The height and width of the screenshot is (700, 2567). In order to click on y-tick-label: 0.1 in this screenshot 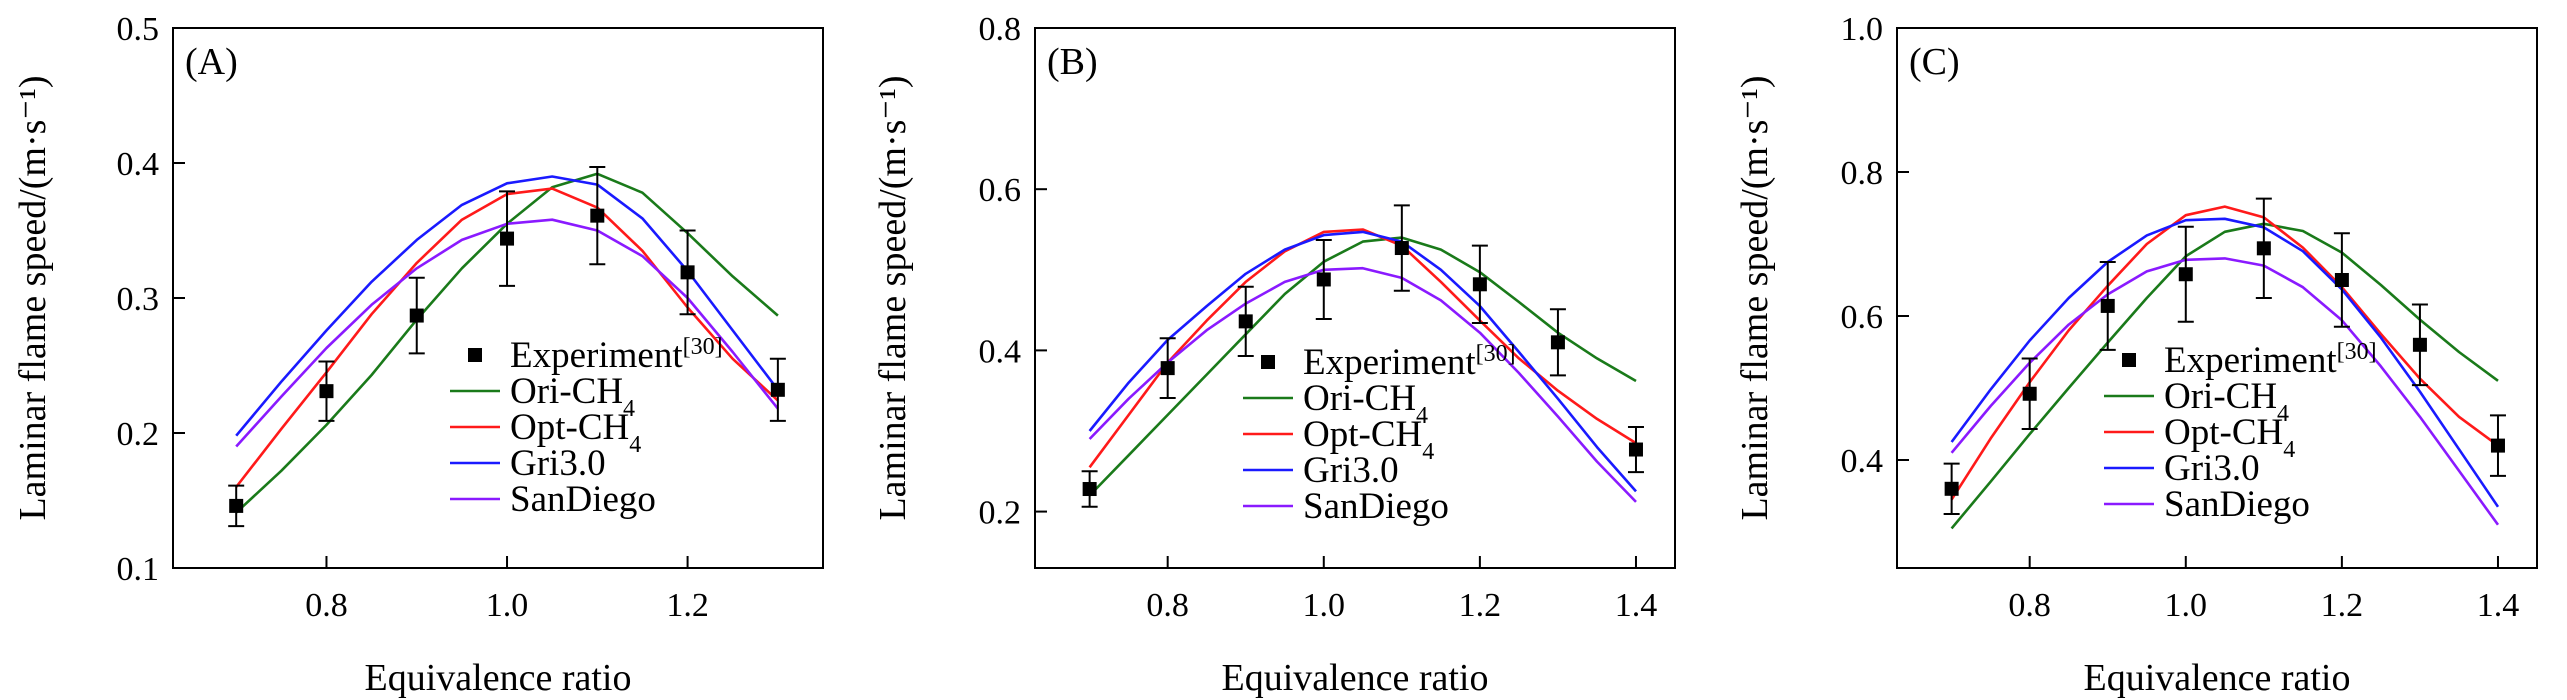, I will do `click(138, 569)`.